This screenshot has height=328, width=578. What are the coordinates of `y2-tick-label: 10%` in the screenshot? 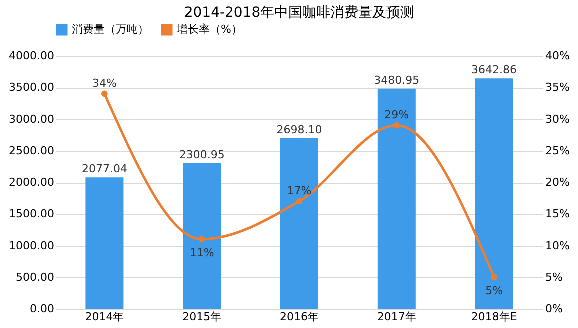 It's located at (558, 245).